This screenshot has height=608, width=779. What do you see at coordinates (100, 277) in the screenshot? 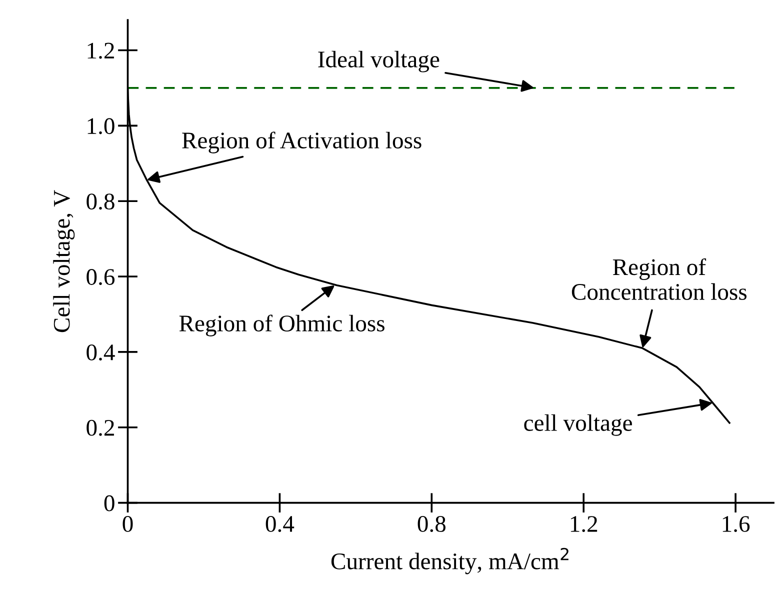
I see `y-tick-label: 0.6` at bounding box center [100, 277].